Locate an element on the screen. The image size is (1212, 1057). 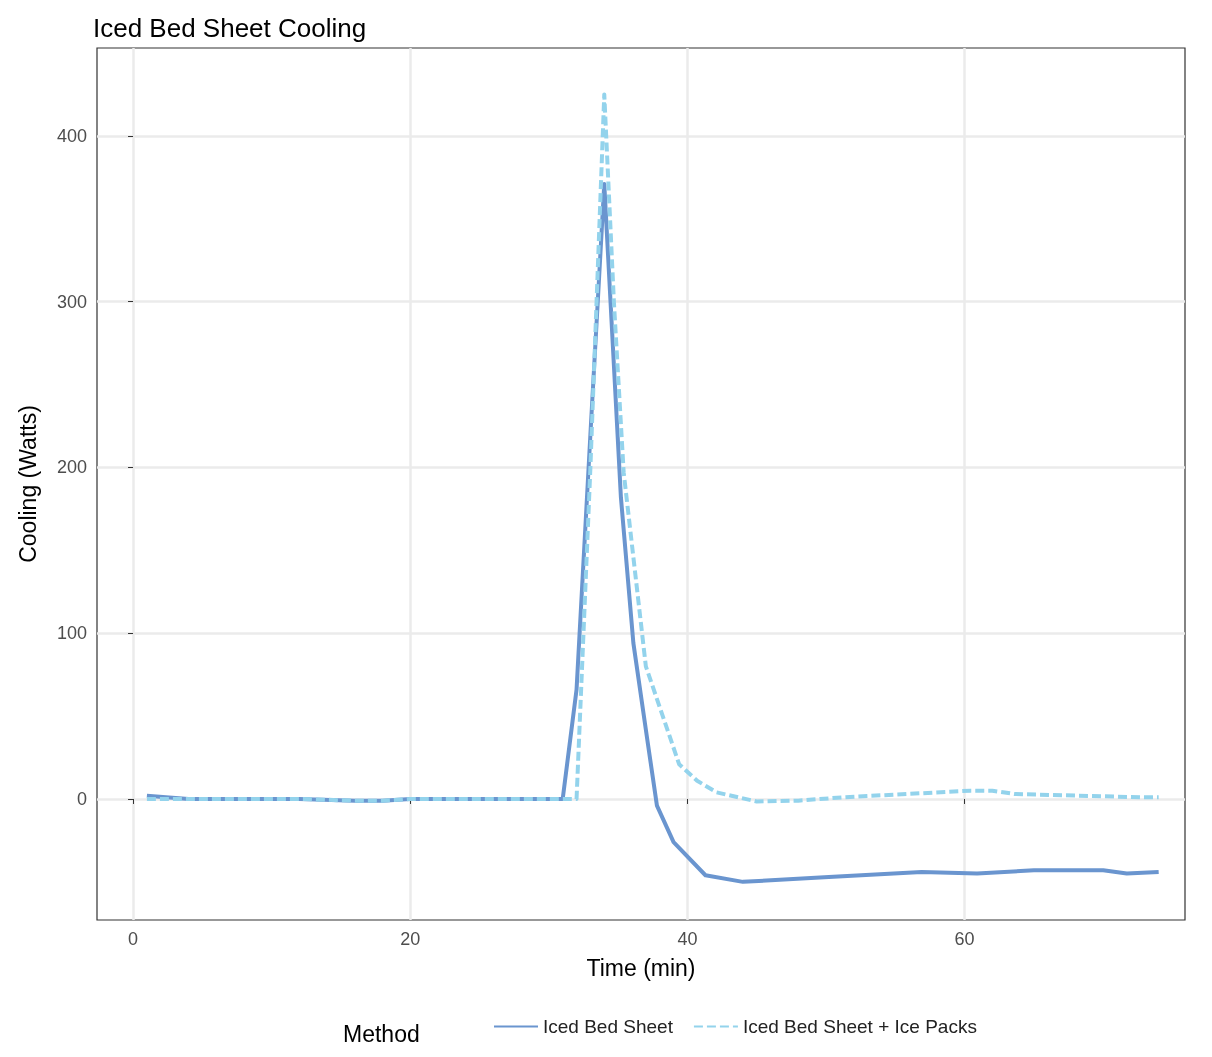
y-tick-label: 200 is located at coordinates (71, 467).